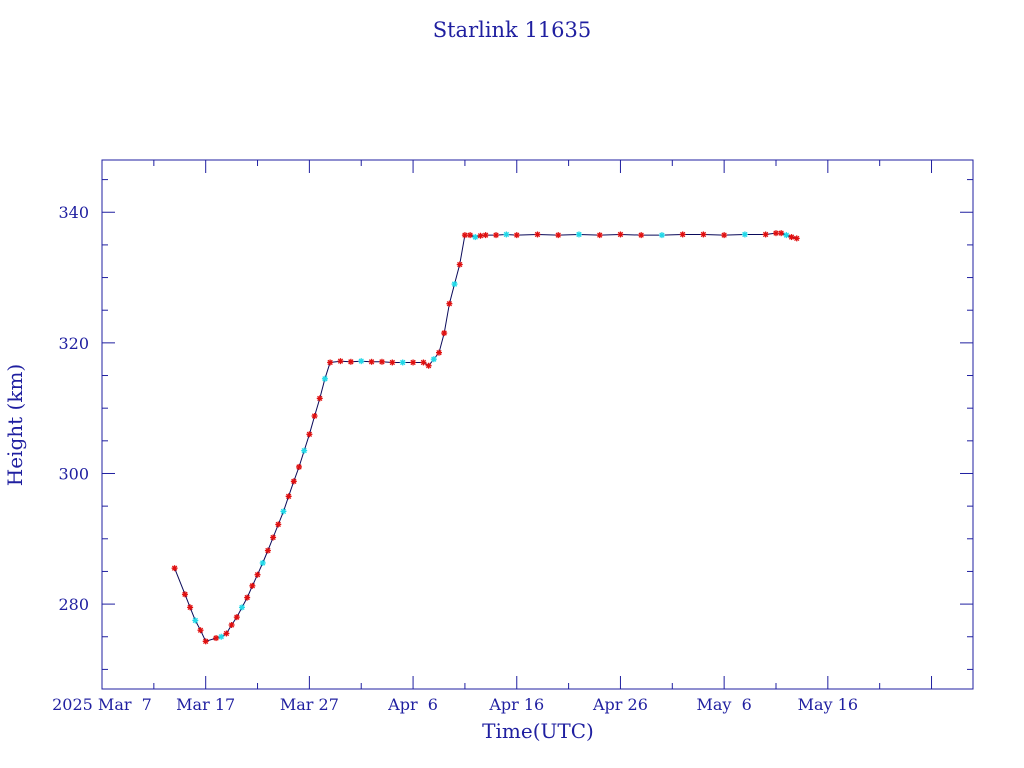 The width and height of the screenshot is (1024, 768). What do you see at coordinates (205, 704) in the screenshot?
I see `x-tick-label: Mar 17` at bounding box center [205, 704].